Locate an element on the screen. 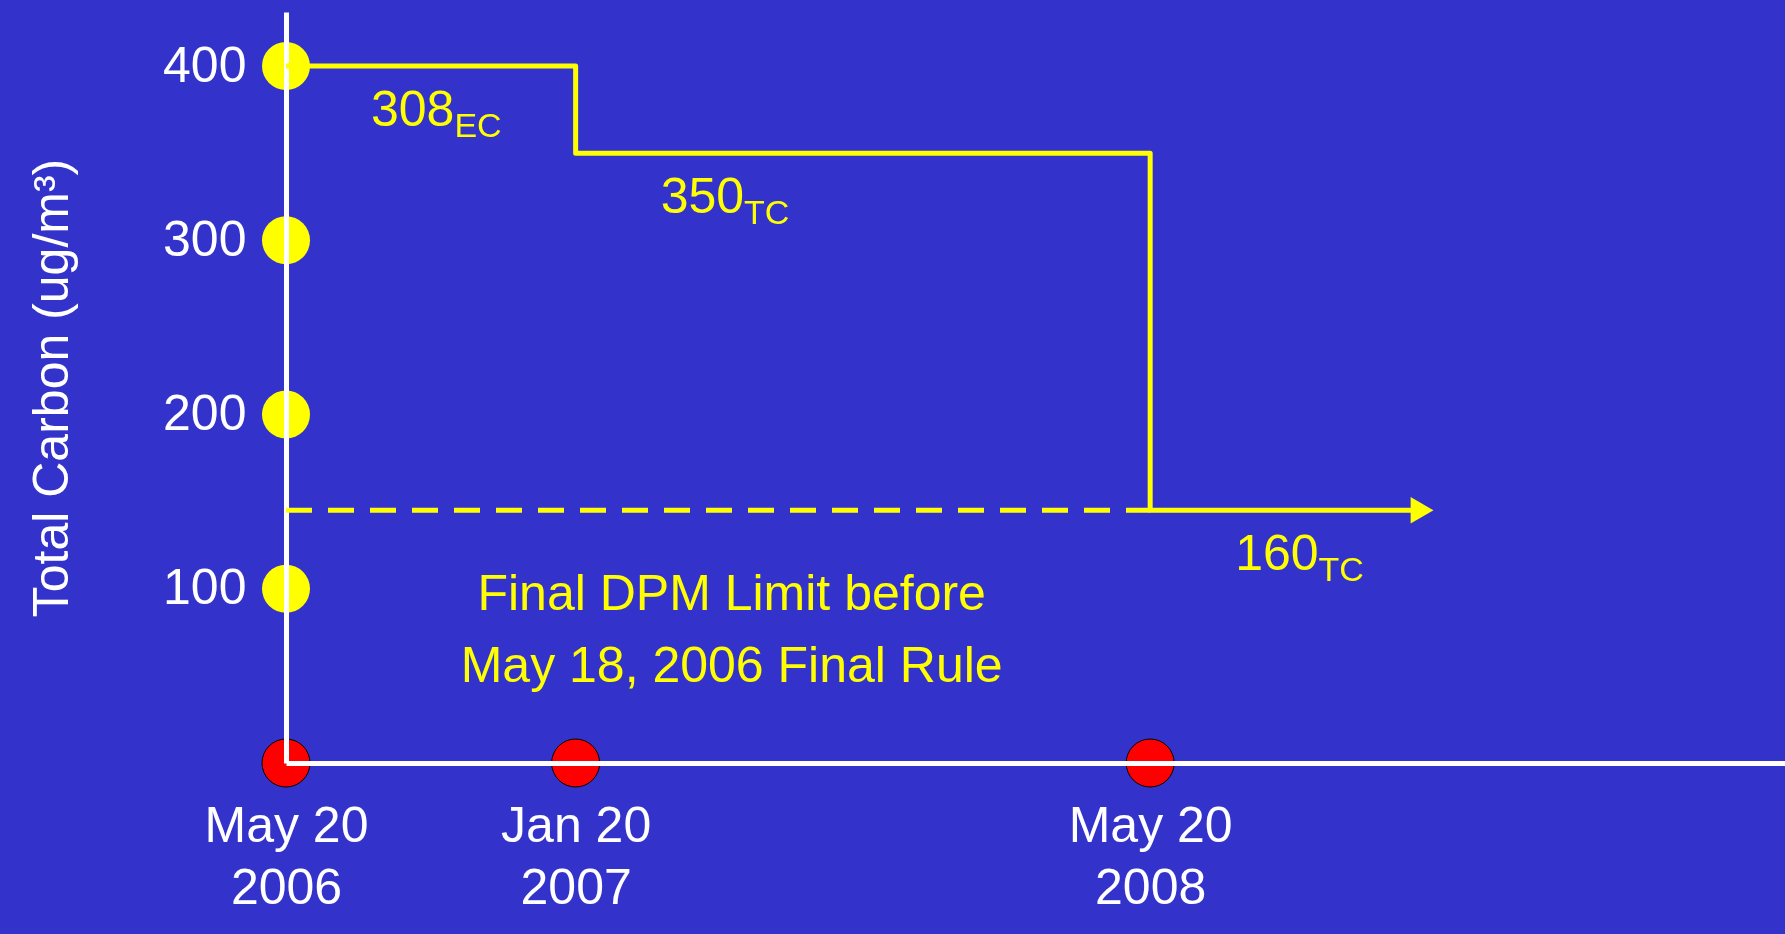 This screenshot has height=934, width=1785. x-tick-label: Jan 20 2007 is located at coordinates (576, 855).